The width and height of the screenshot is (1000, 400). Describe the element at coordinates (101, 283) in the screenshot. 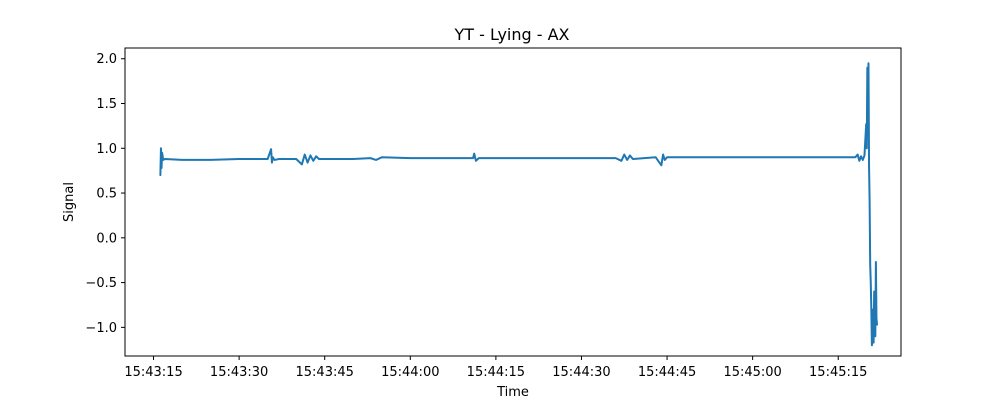

I see `y-tick-label: −0.5` at that location.